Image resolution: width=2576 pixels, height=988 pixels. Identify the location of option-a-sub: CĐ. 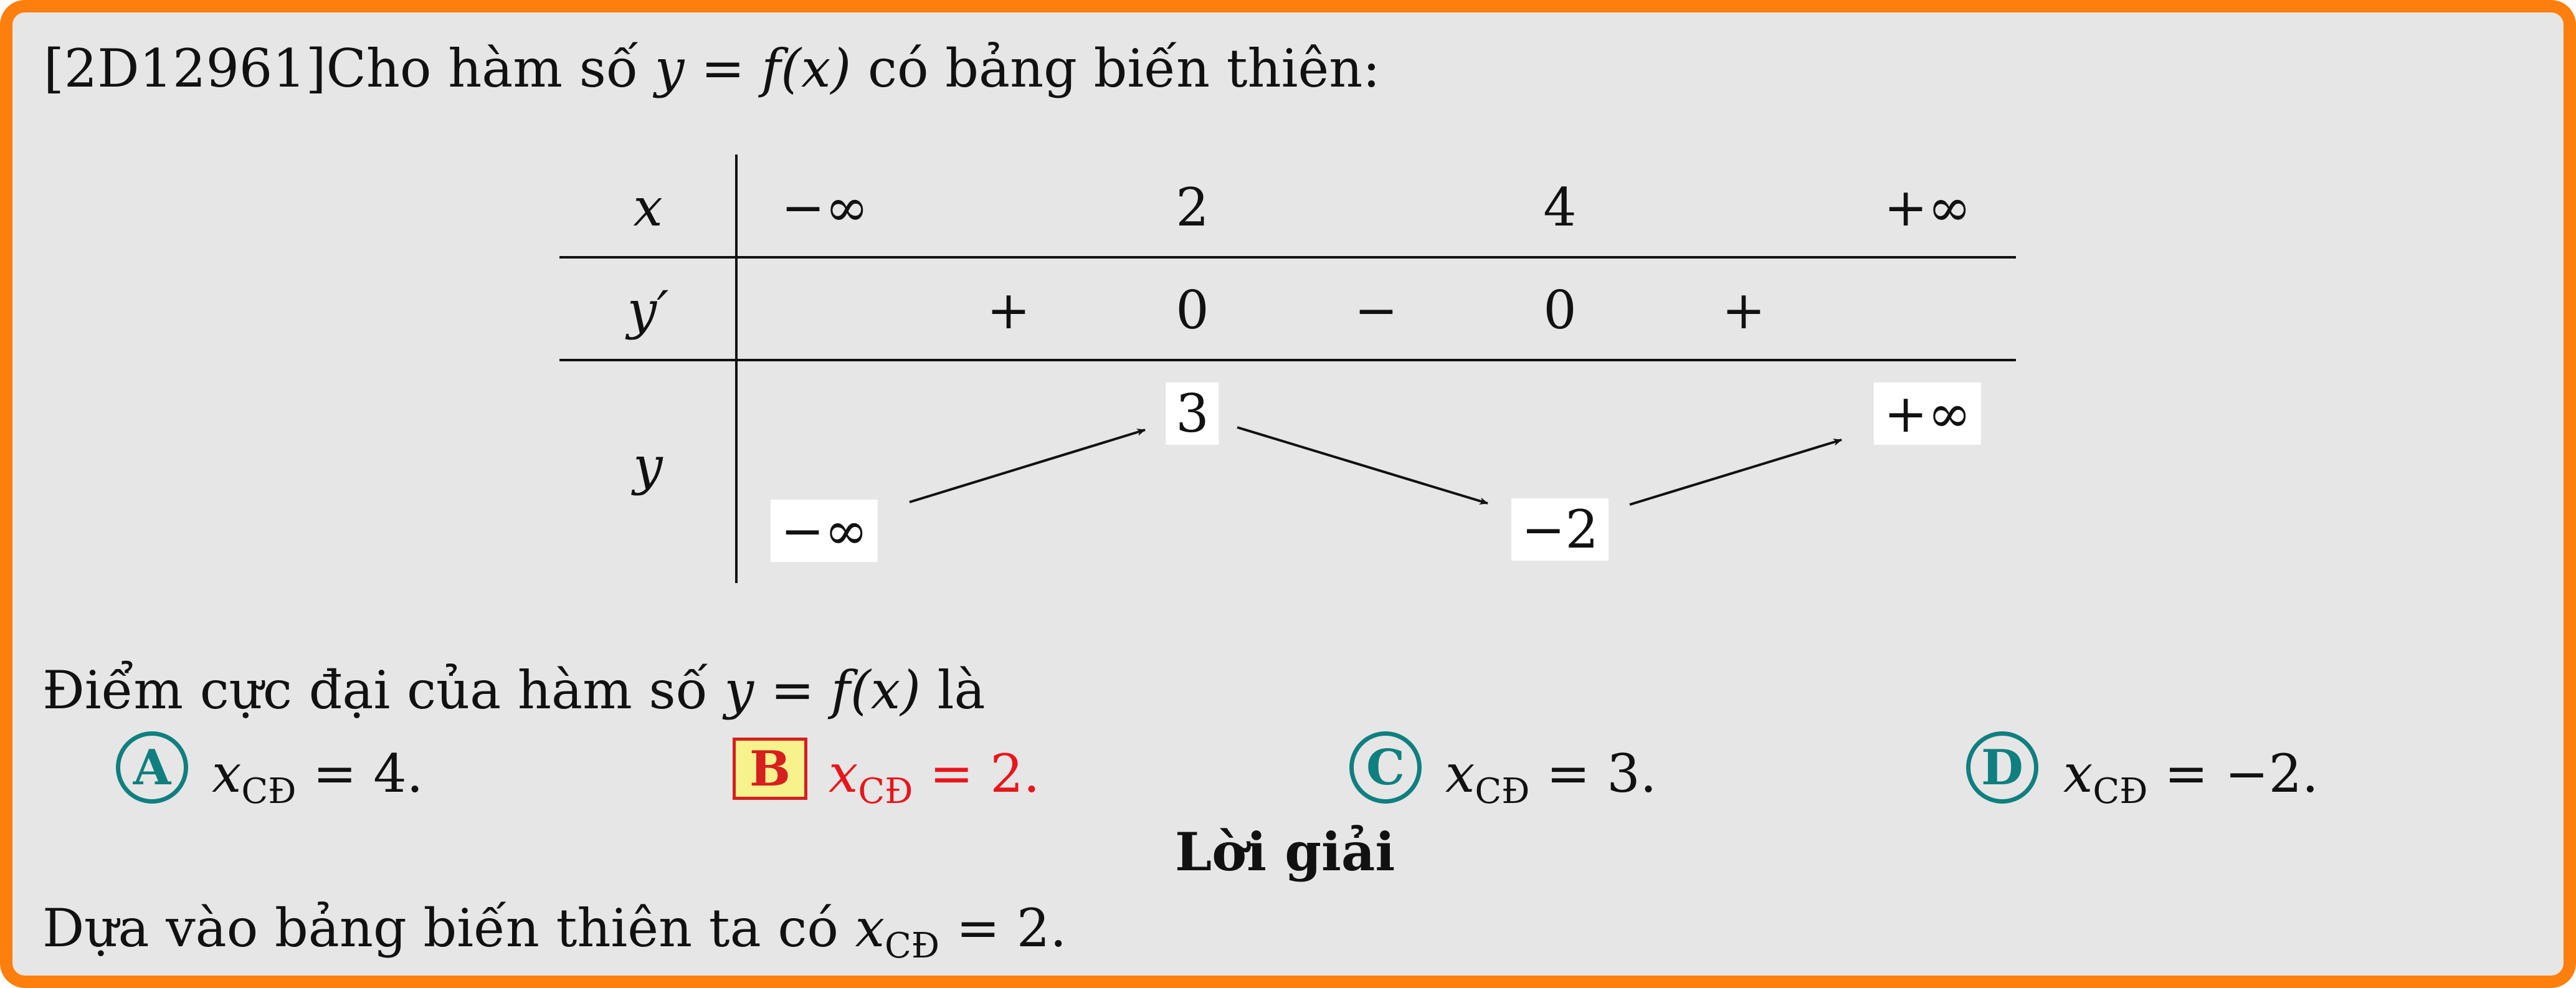
(269, 792).